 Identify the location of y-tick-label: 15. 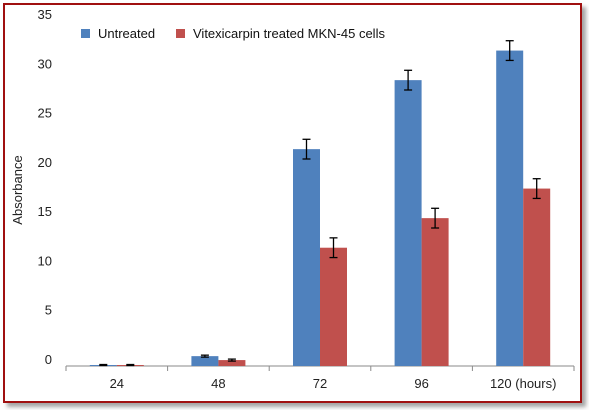
(45, 211).